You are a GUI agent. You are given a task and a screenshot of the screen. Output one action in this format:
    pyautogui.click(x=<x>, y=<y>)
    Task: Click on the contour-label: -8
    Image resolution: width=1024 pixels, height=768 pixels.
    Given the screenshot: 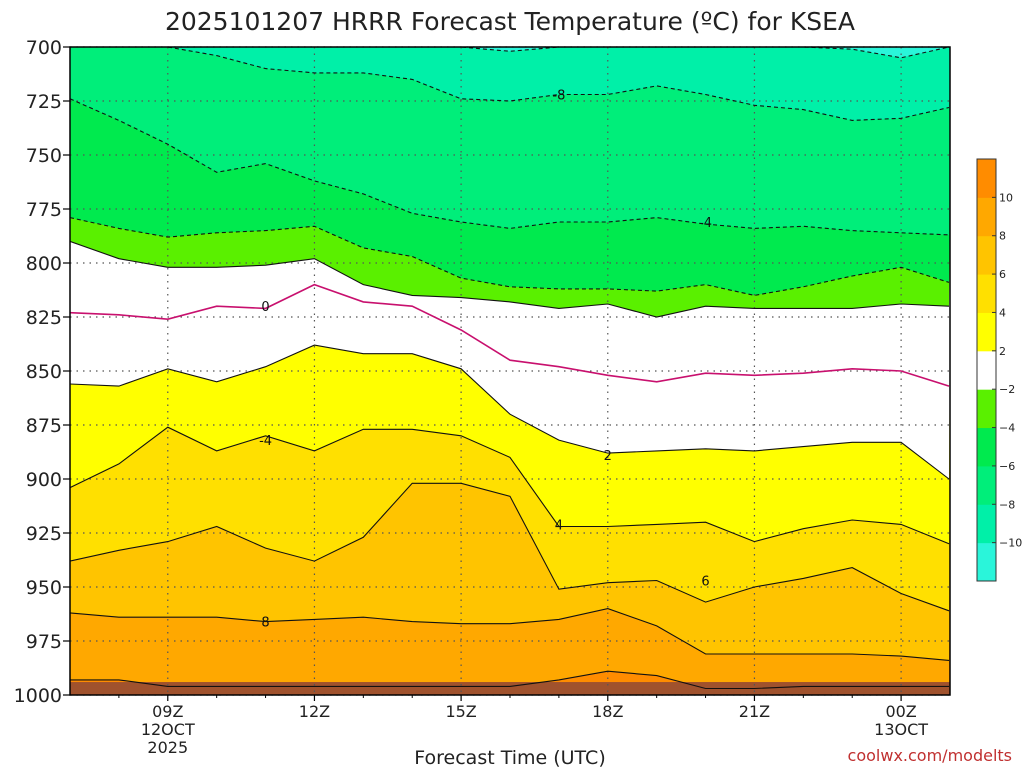 What is the action you would take?
    pyautogui.click(x=558, y=96)
    